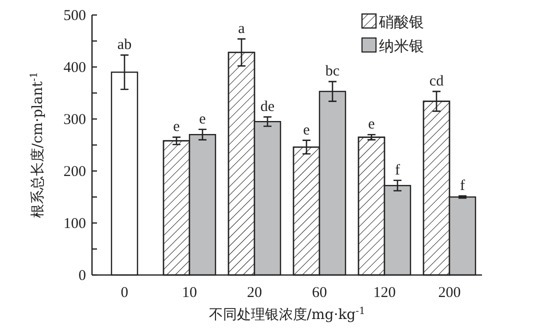  Describe the element at coordinates (82, 276) in the screenshot. I see `y-tick-label: 0` at that location.